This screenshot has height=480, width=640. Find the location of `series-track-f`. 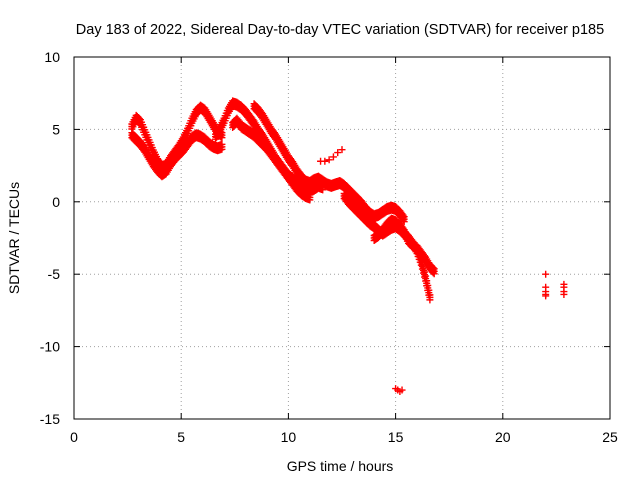

series-track-f is located at coordinates (331, 155).